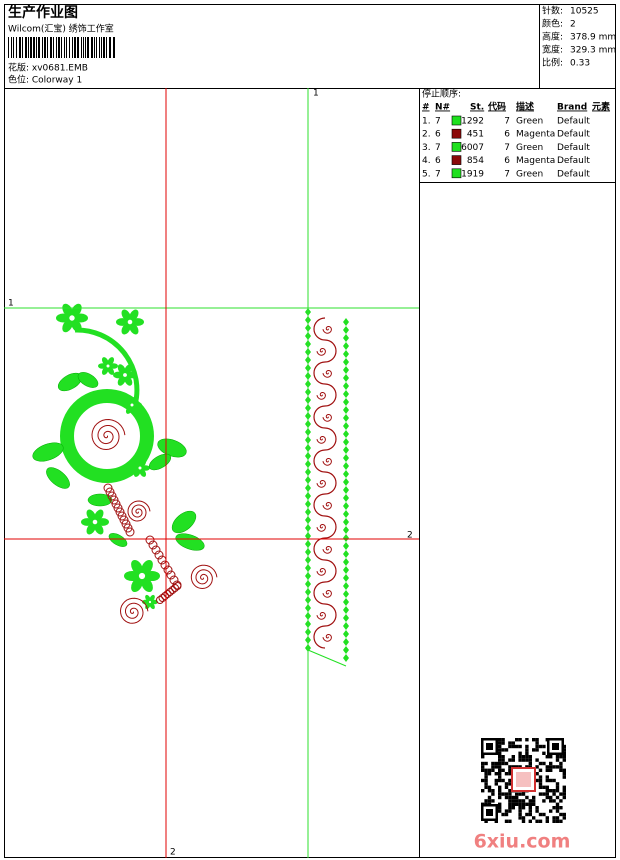 This screenshot has height=860, width=620. What do you see at coordinates (327, 658) in the screenshot?
I see `bead-end` at bounding box center [327, 658].